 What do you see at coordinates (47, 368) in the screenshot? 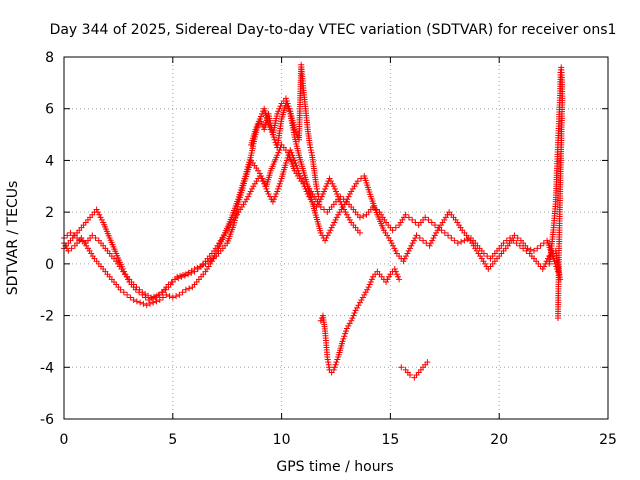
I see `y-tick-label: -4` at bounding box center [47, 368].